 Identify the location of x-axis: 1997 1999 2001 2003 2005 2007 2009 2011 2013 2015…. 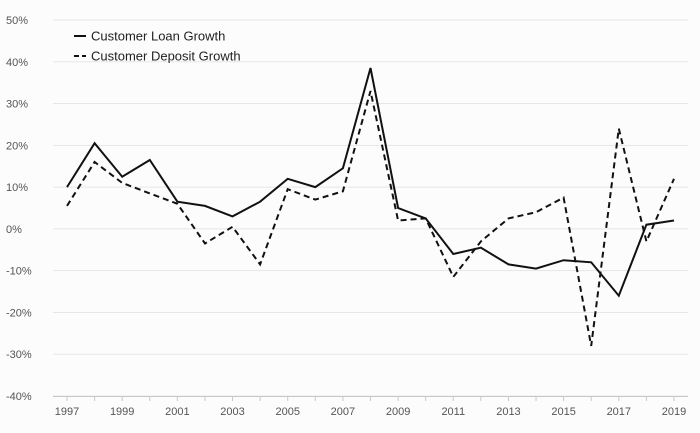
(370, 407).